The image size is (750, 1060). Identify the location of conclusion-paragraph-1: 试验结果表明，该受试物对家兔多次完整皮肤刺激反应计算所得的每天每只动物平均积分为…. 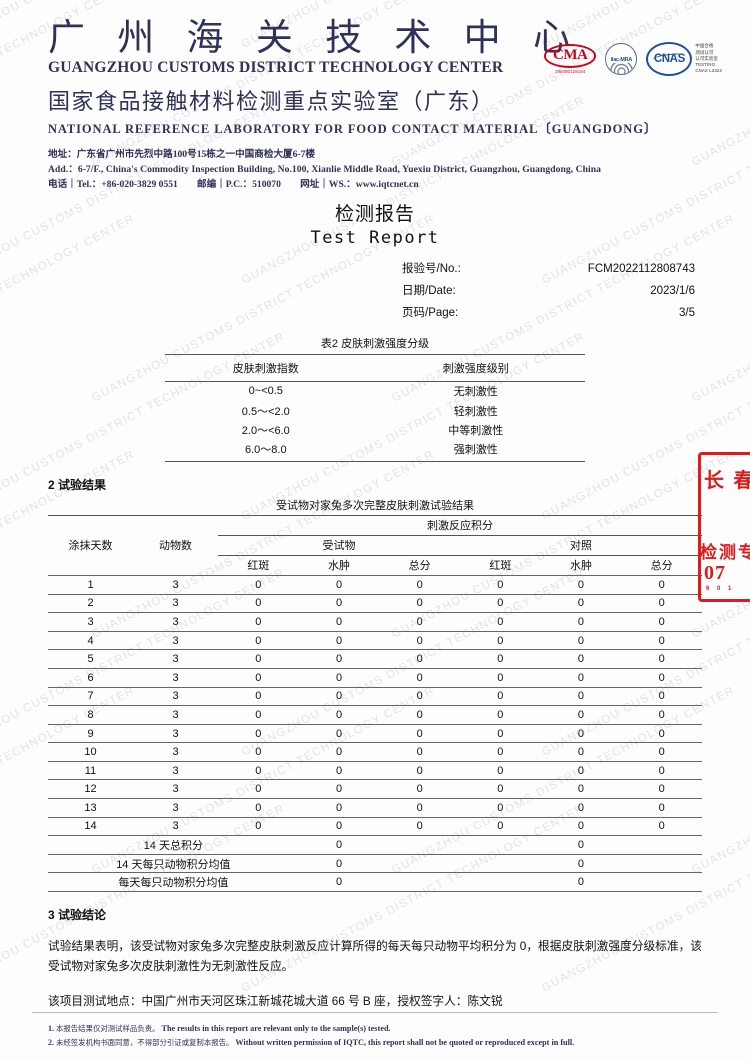
(375, 957).